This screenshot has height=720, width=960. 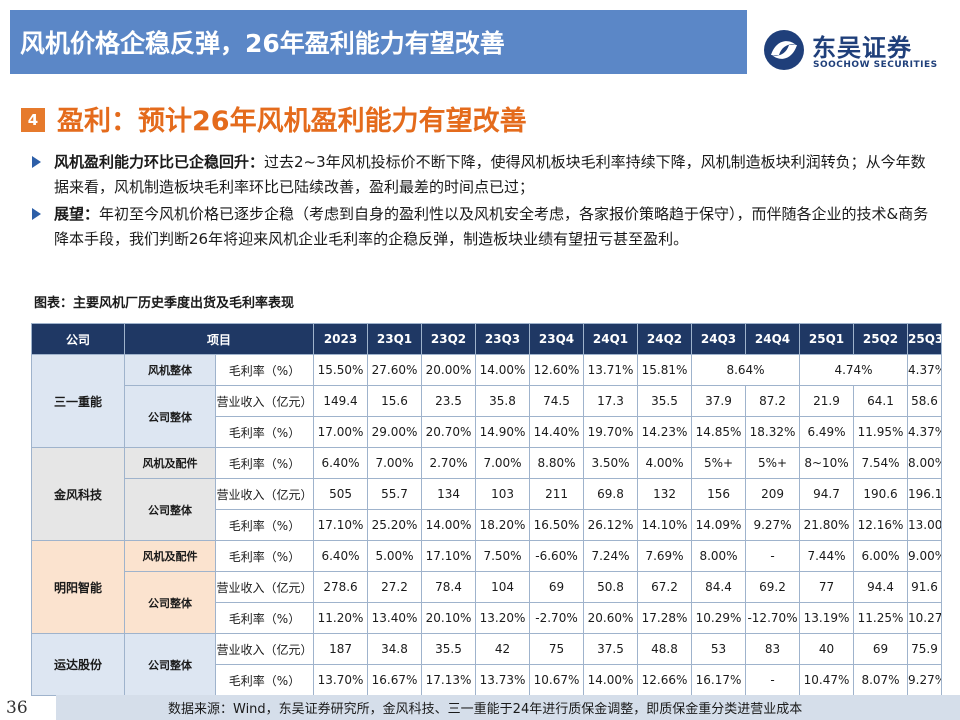 I want to click on value-cell: 94.7, so click(x=827, y=494).